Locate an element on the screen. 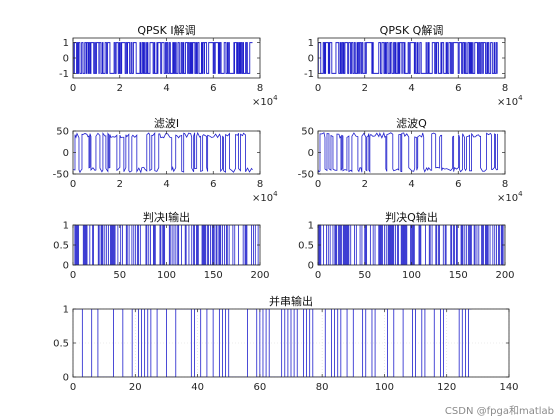  subplot-title: 判决I输出 is located at coordinates (166, 217).